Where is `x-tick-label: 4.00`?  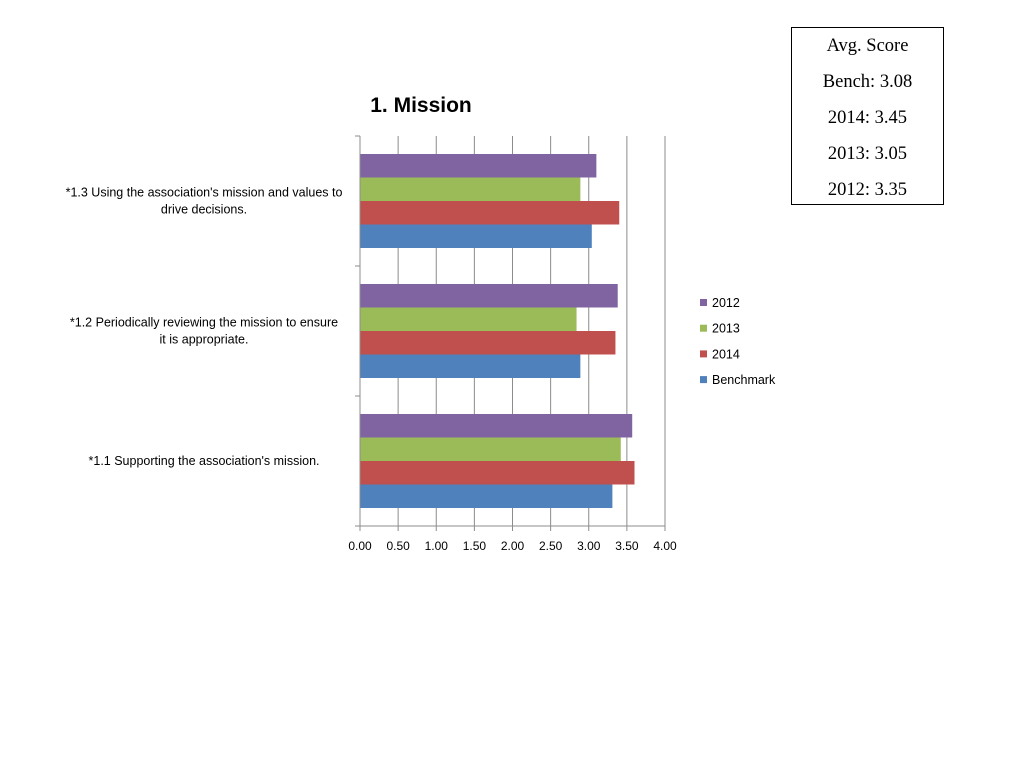 x-tick-label: 4.00 is located at coordinates (665, 546).